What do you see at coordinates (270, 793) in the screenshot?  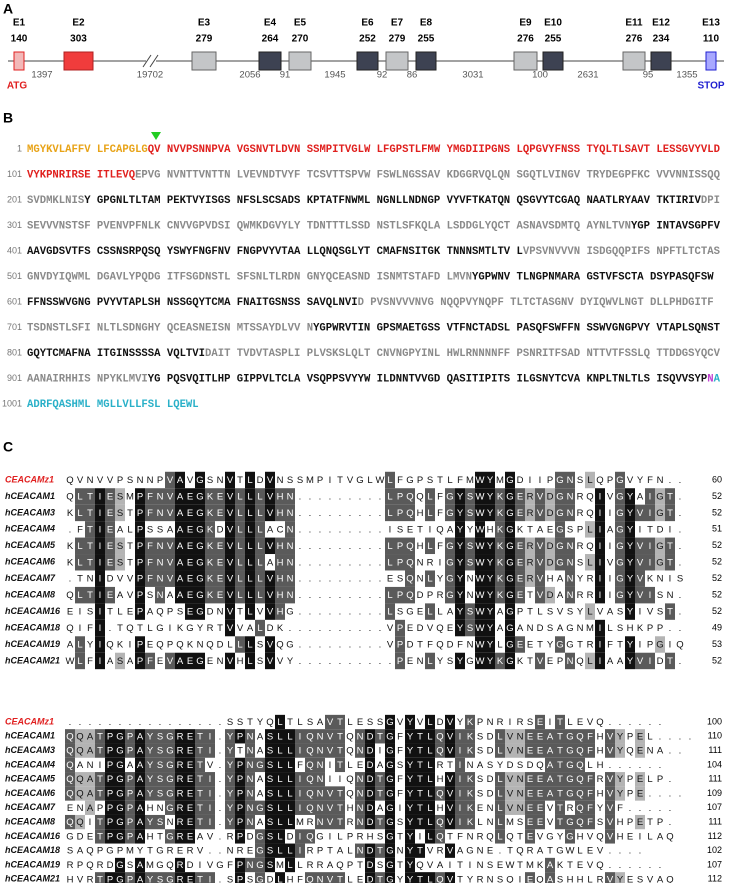 I see `residue: S` at bounding box center [270, 793].